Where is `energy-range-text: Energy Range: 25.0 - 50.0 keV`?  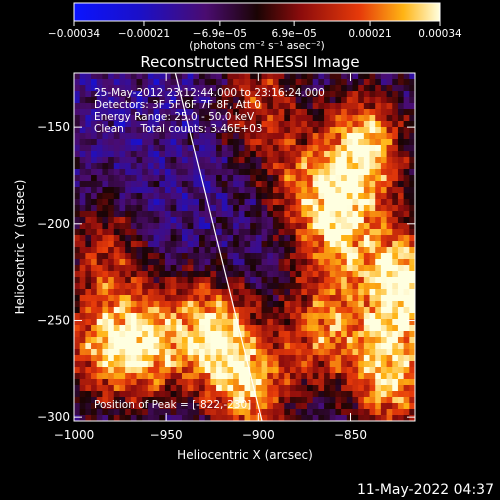 energy-range-text: Energy Range: 25.0 - 50.0 keV is located at coordinates (174, 117).